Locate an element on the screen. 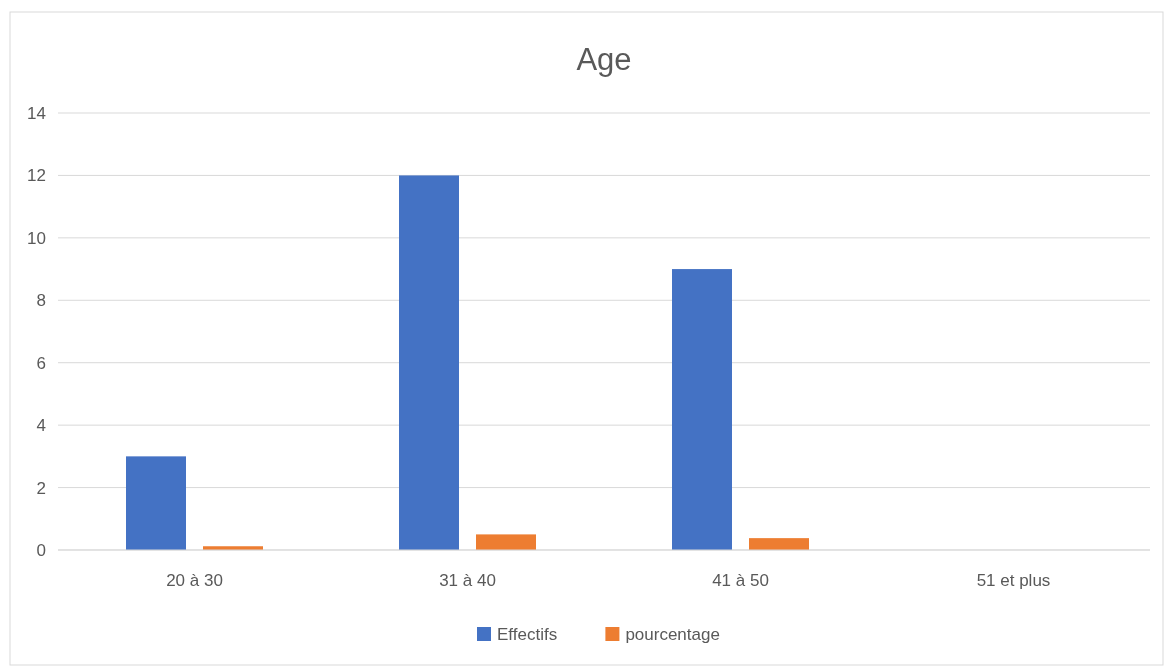 This screenshot has width=1164, height=666. y-tick-label: 12 is located at coordinates (36, 176).